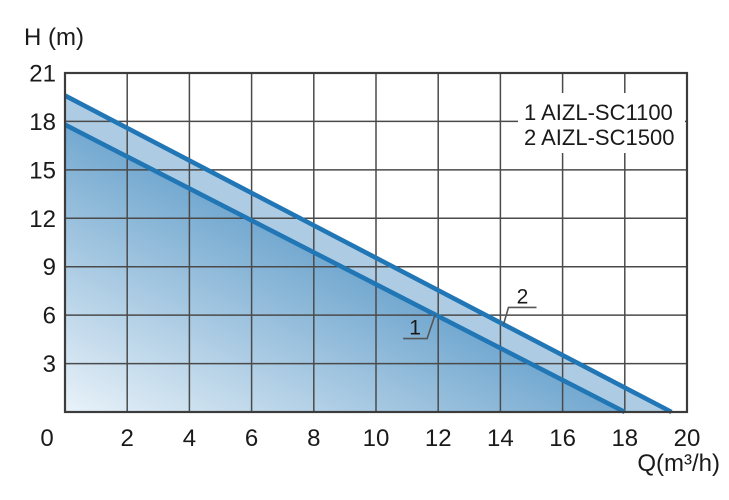 Image resolution: width=729 pixels, height=500 pixels. Describe the element at coordinates (54, 37) in the screenshot. I see `y-axis-title: H (m)` at that location.